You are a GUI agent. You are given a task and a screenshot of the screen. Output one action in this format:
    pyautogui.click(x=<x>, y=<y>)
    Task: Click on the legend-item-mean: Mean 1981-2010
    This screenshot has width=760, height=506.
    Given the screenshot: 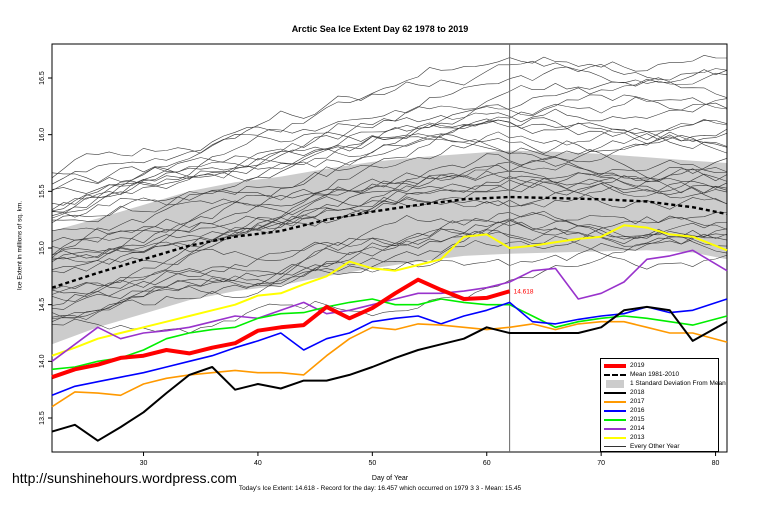 What is the action you would take?
    pyautogui.click(x=641, y=374)
    